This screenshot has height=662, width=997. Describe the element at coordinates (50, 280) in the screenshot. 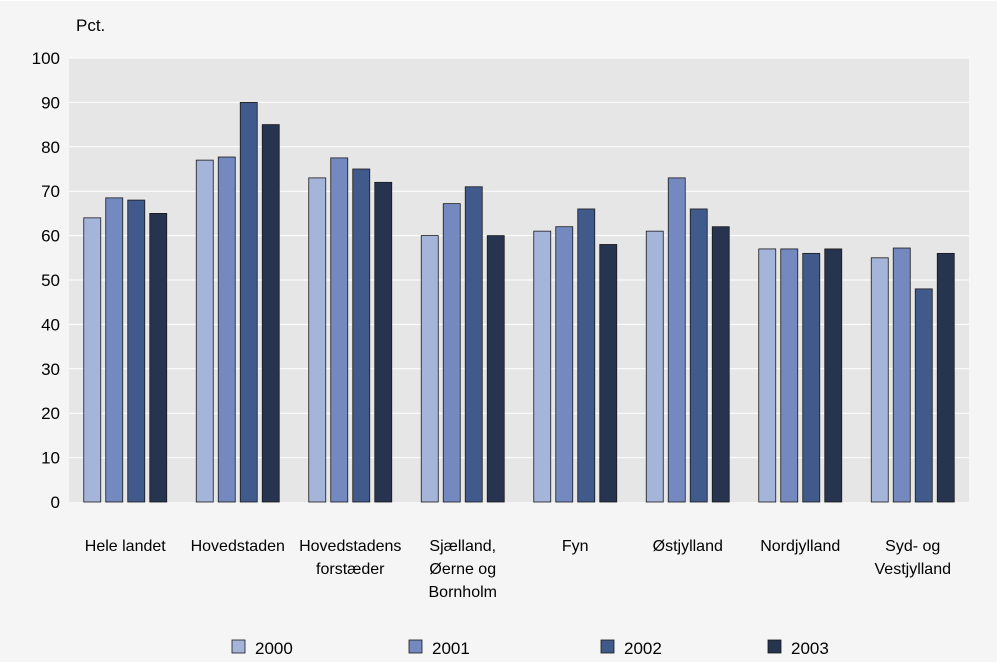

I see `y-tick-label: 50` at that location.